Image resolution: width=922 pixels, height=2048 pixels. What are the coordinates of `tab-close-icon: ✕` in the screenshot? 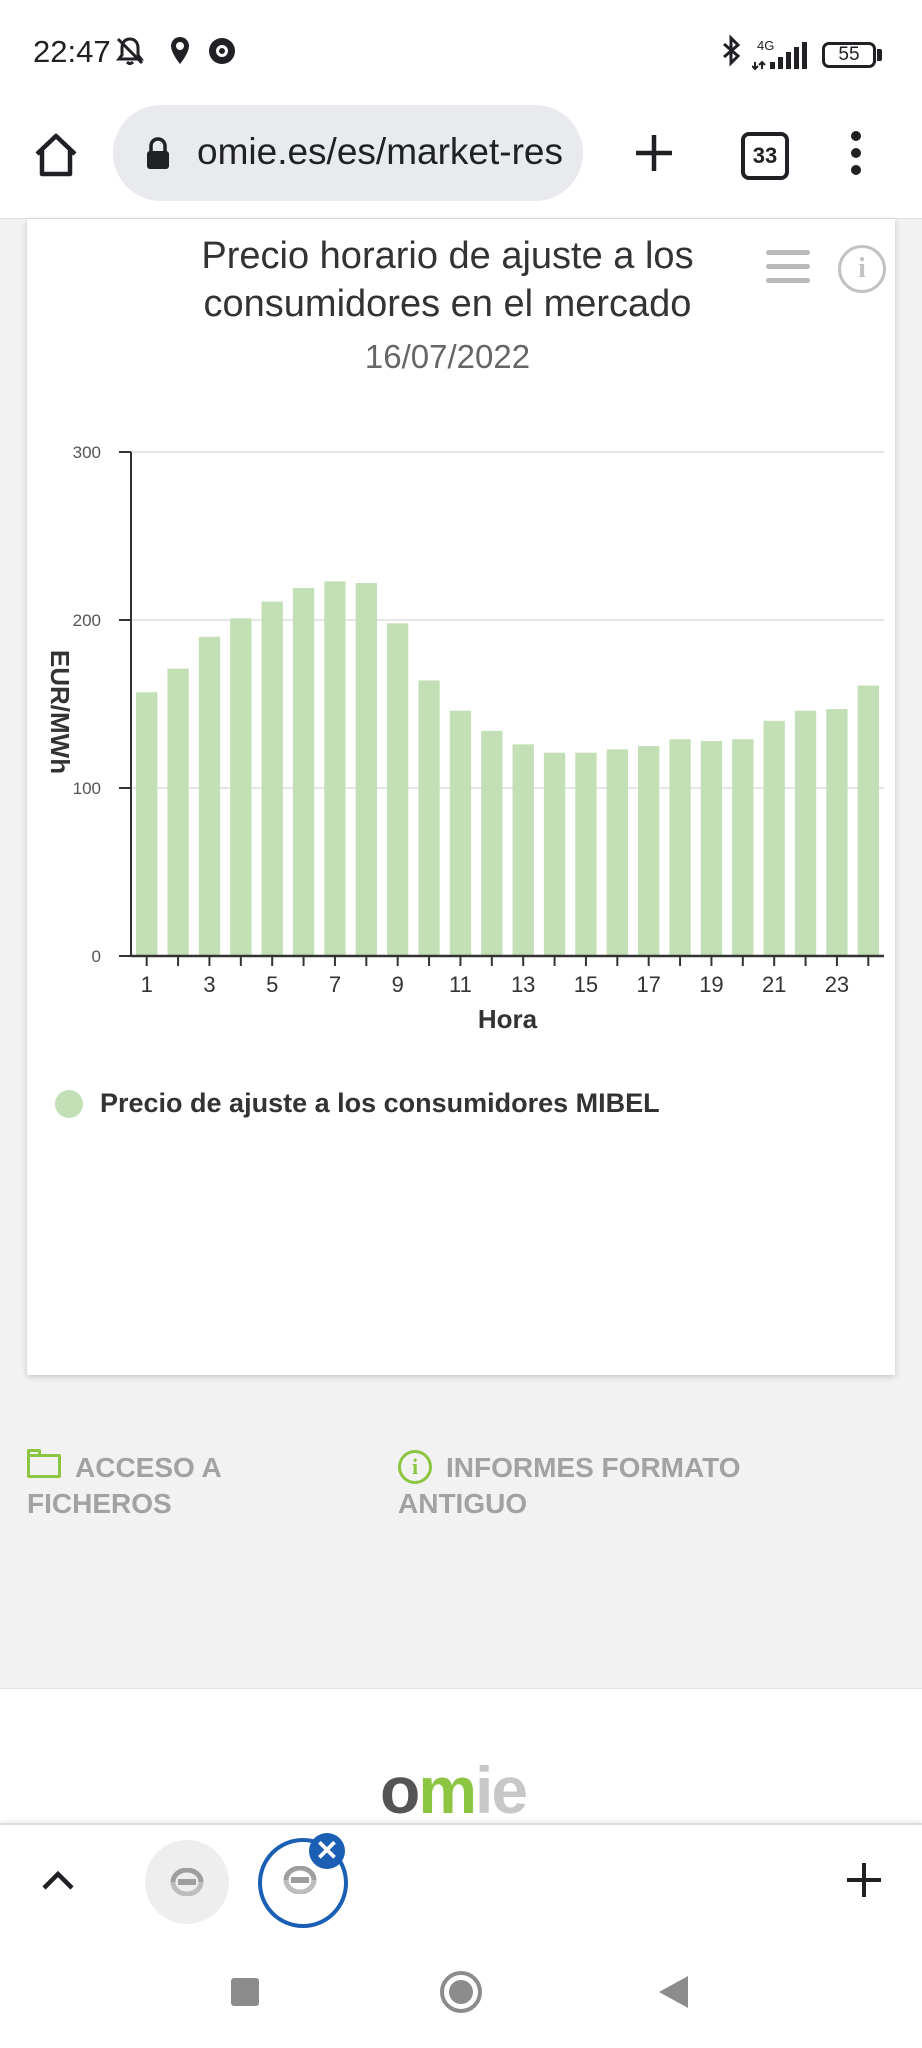 It's located at (327, 1851).